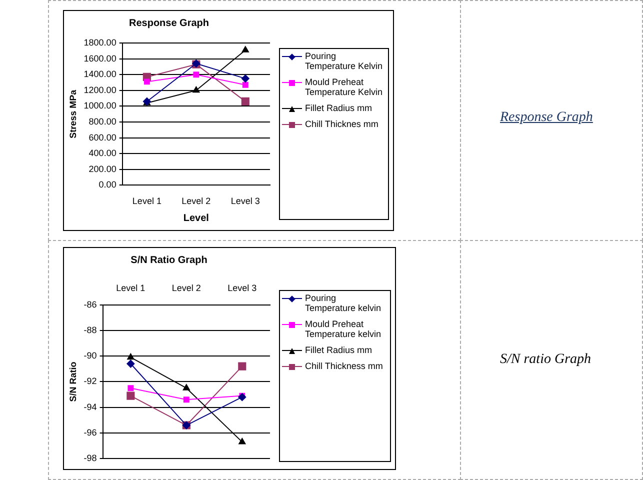  Describe the element at coordinates (73, 113) in the screenshot. I see `y-axis-title: Stress MPa` at that location.